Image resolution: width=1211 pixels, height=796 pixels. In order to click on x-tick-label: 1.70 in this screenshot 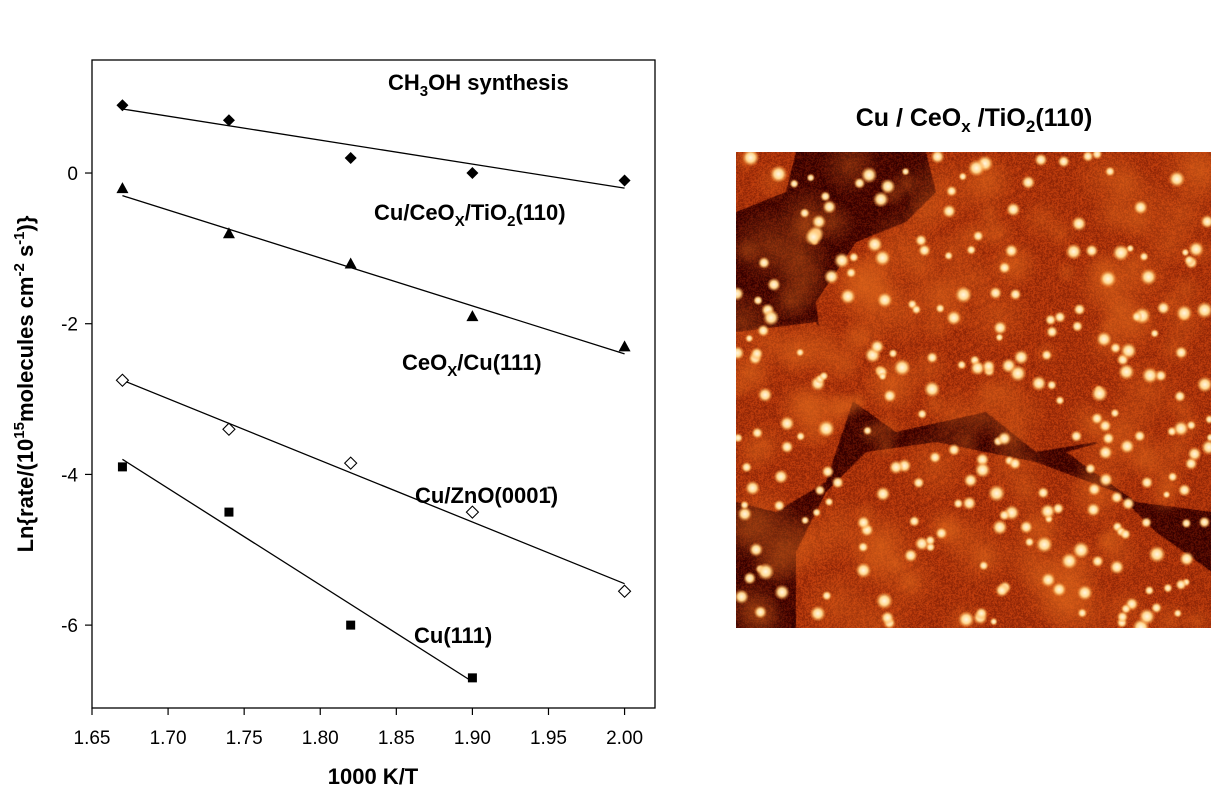, I will do `click(168, 738)`.